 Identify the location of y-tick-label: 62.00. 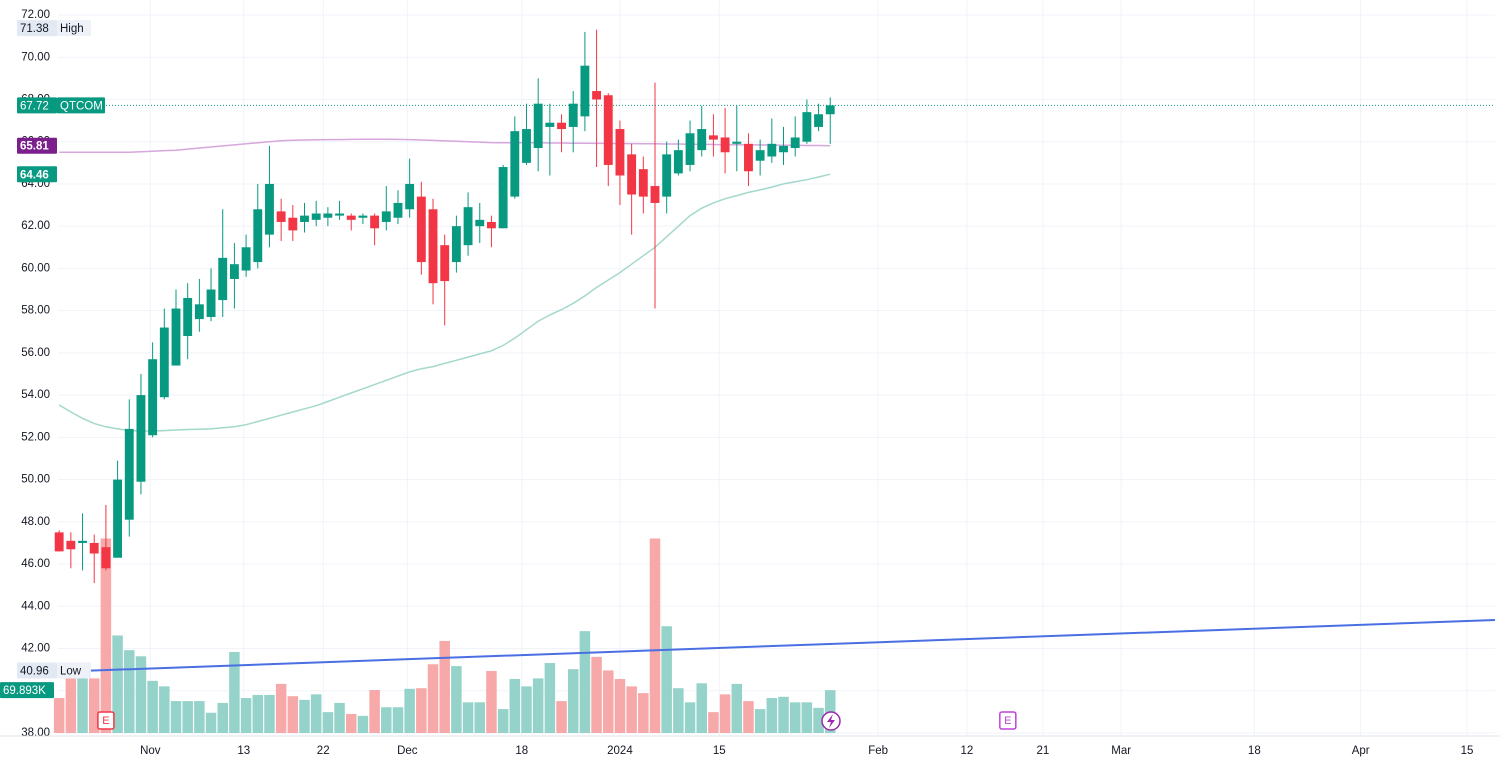
(35, 226).